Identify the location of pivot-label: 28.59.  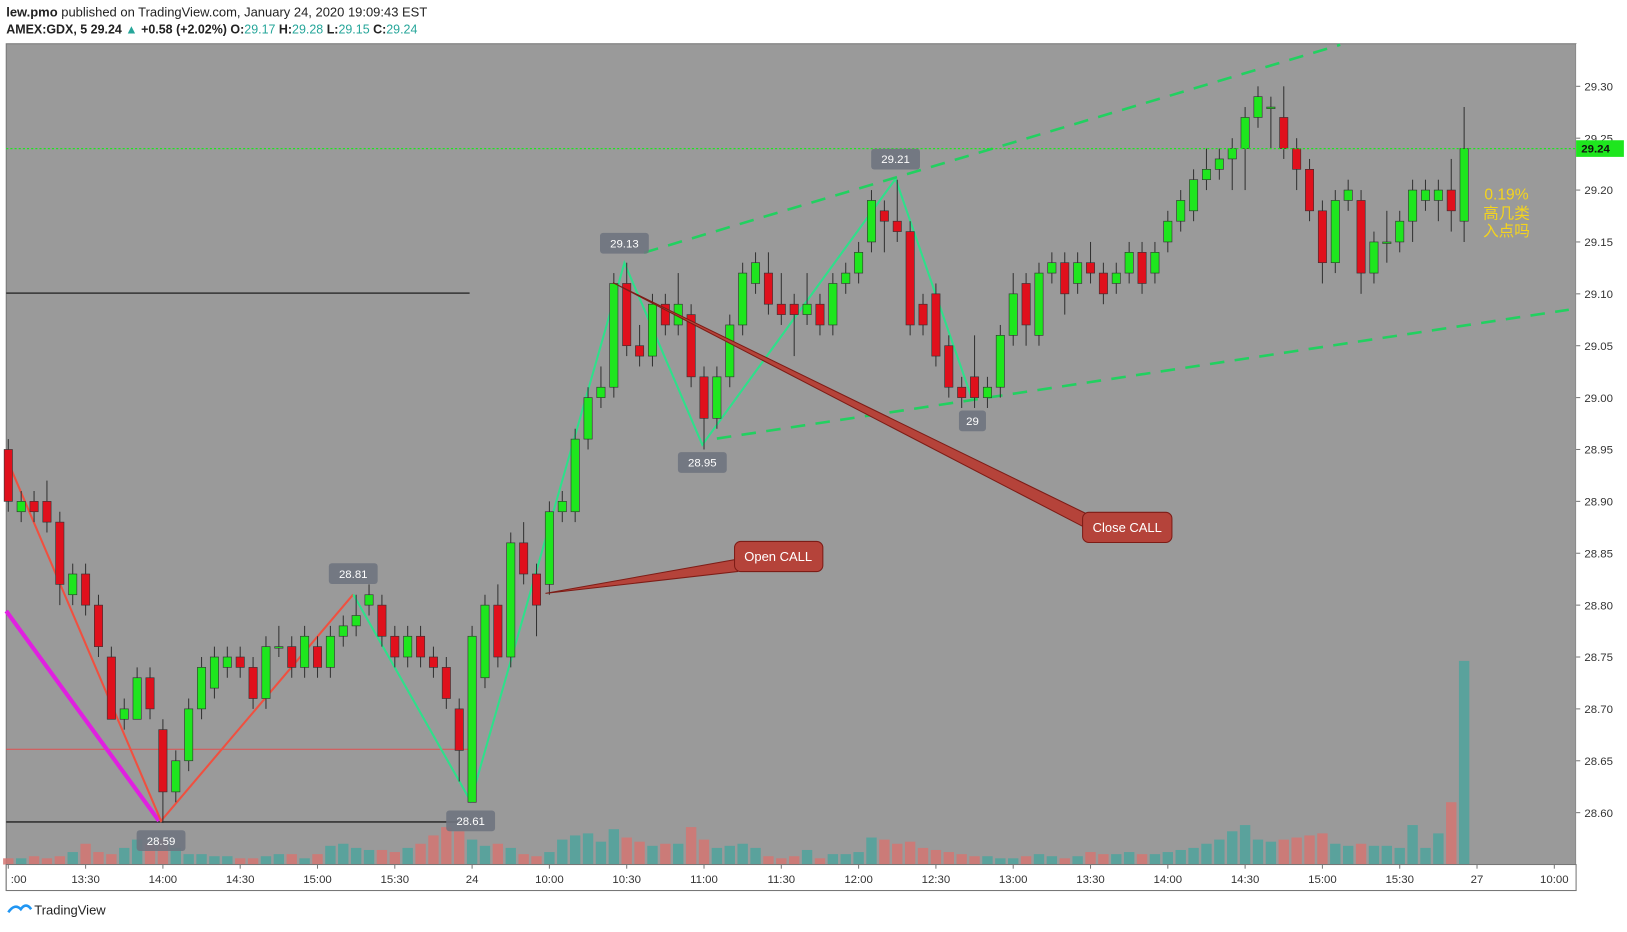
(161, 842).